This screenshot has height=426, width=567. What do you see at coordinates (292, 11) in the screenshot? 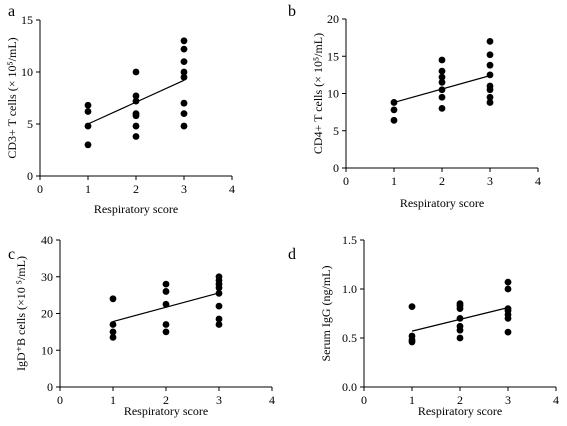
I see `panel-letter: b` at bounding box center [292, 11].